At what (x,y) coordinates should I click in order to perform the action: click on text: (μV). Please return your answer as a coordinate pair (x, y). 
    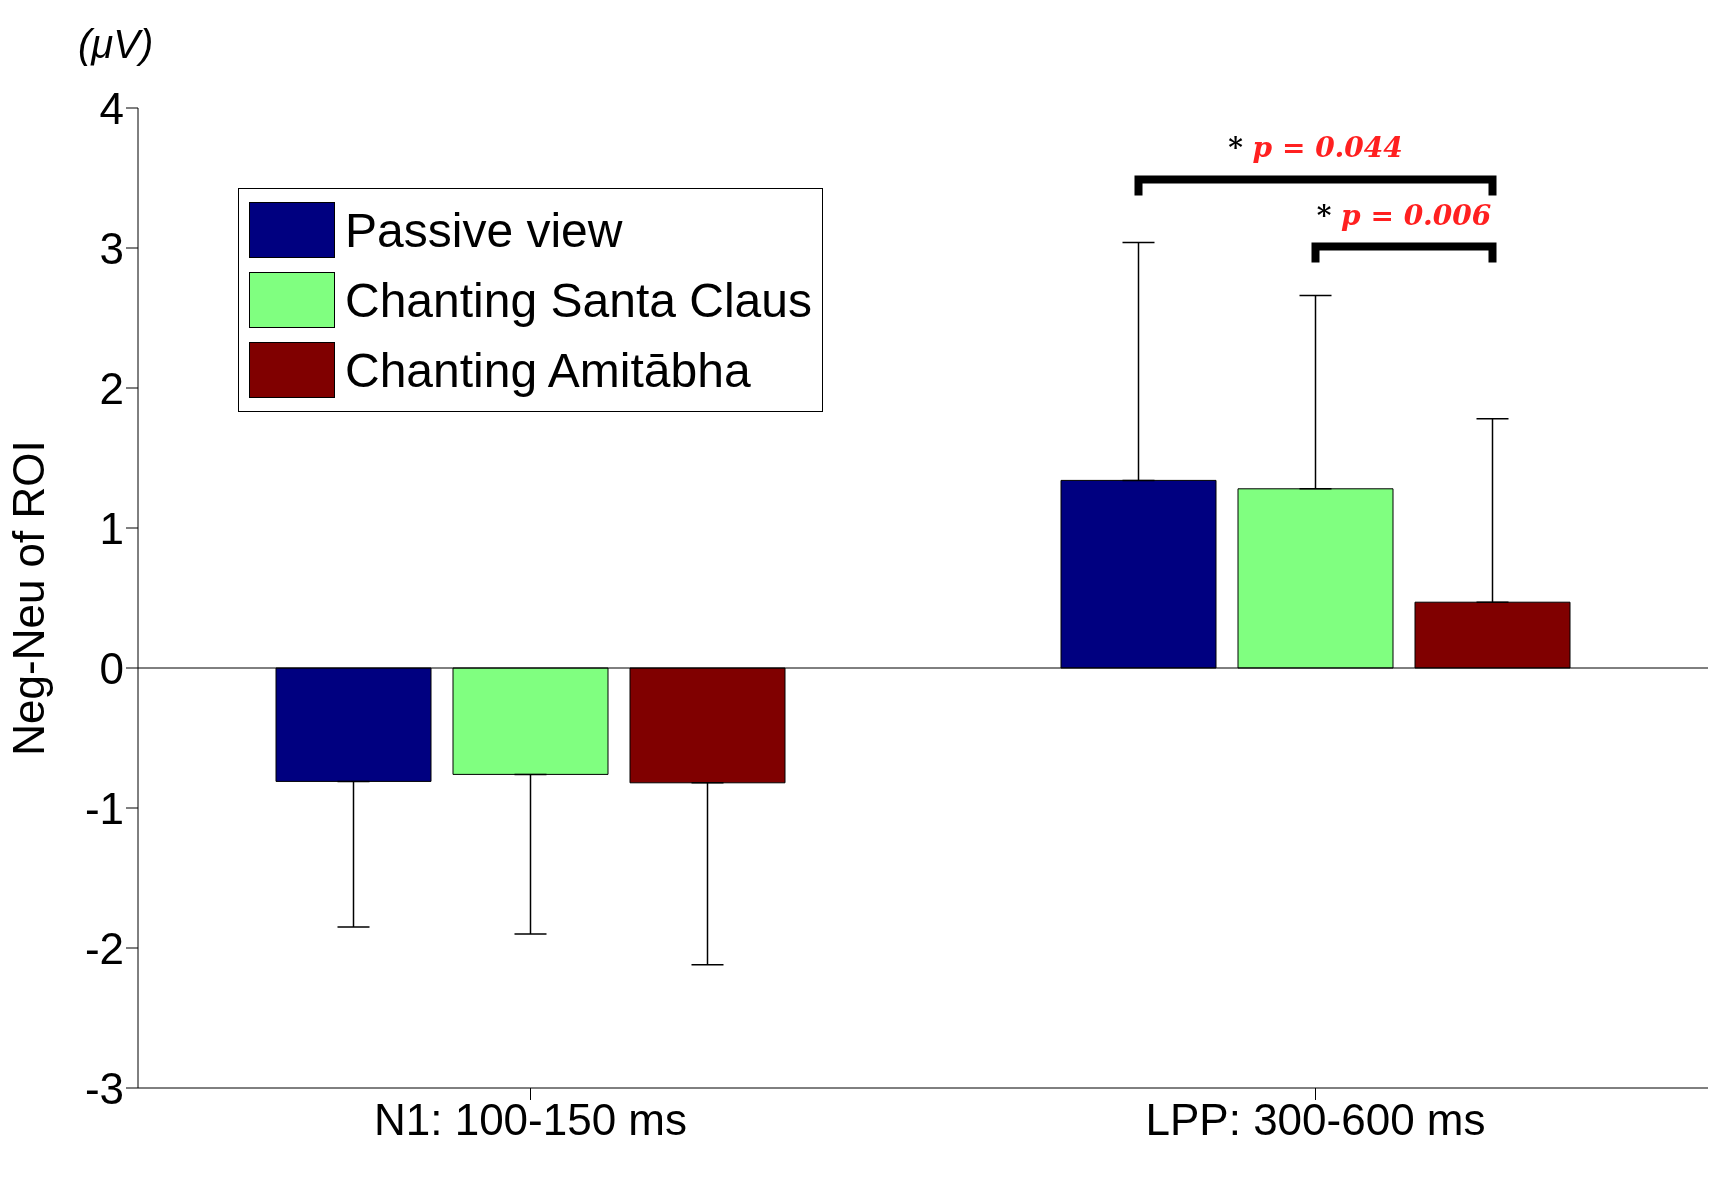
    Looking at the image, I should click on (116, 44).